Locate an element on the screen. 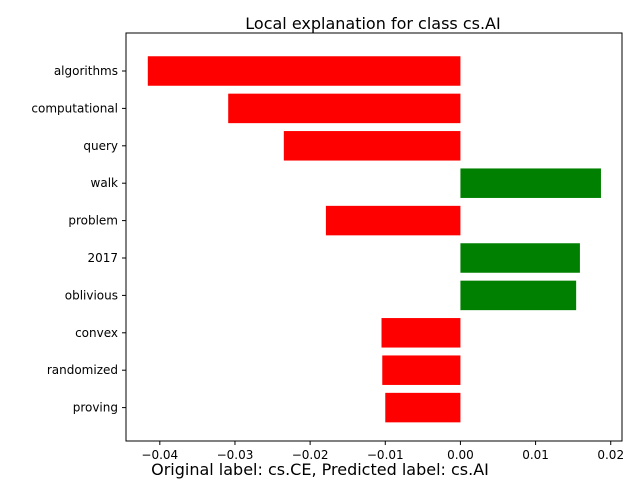 Image resolution: width=640 pixels, height=480 pixels. x-tick-label: −0.02 is located at coordinates (310, 455).